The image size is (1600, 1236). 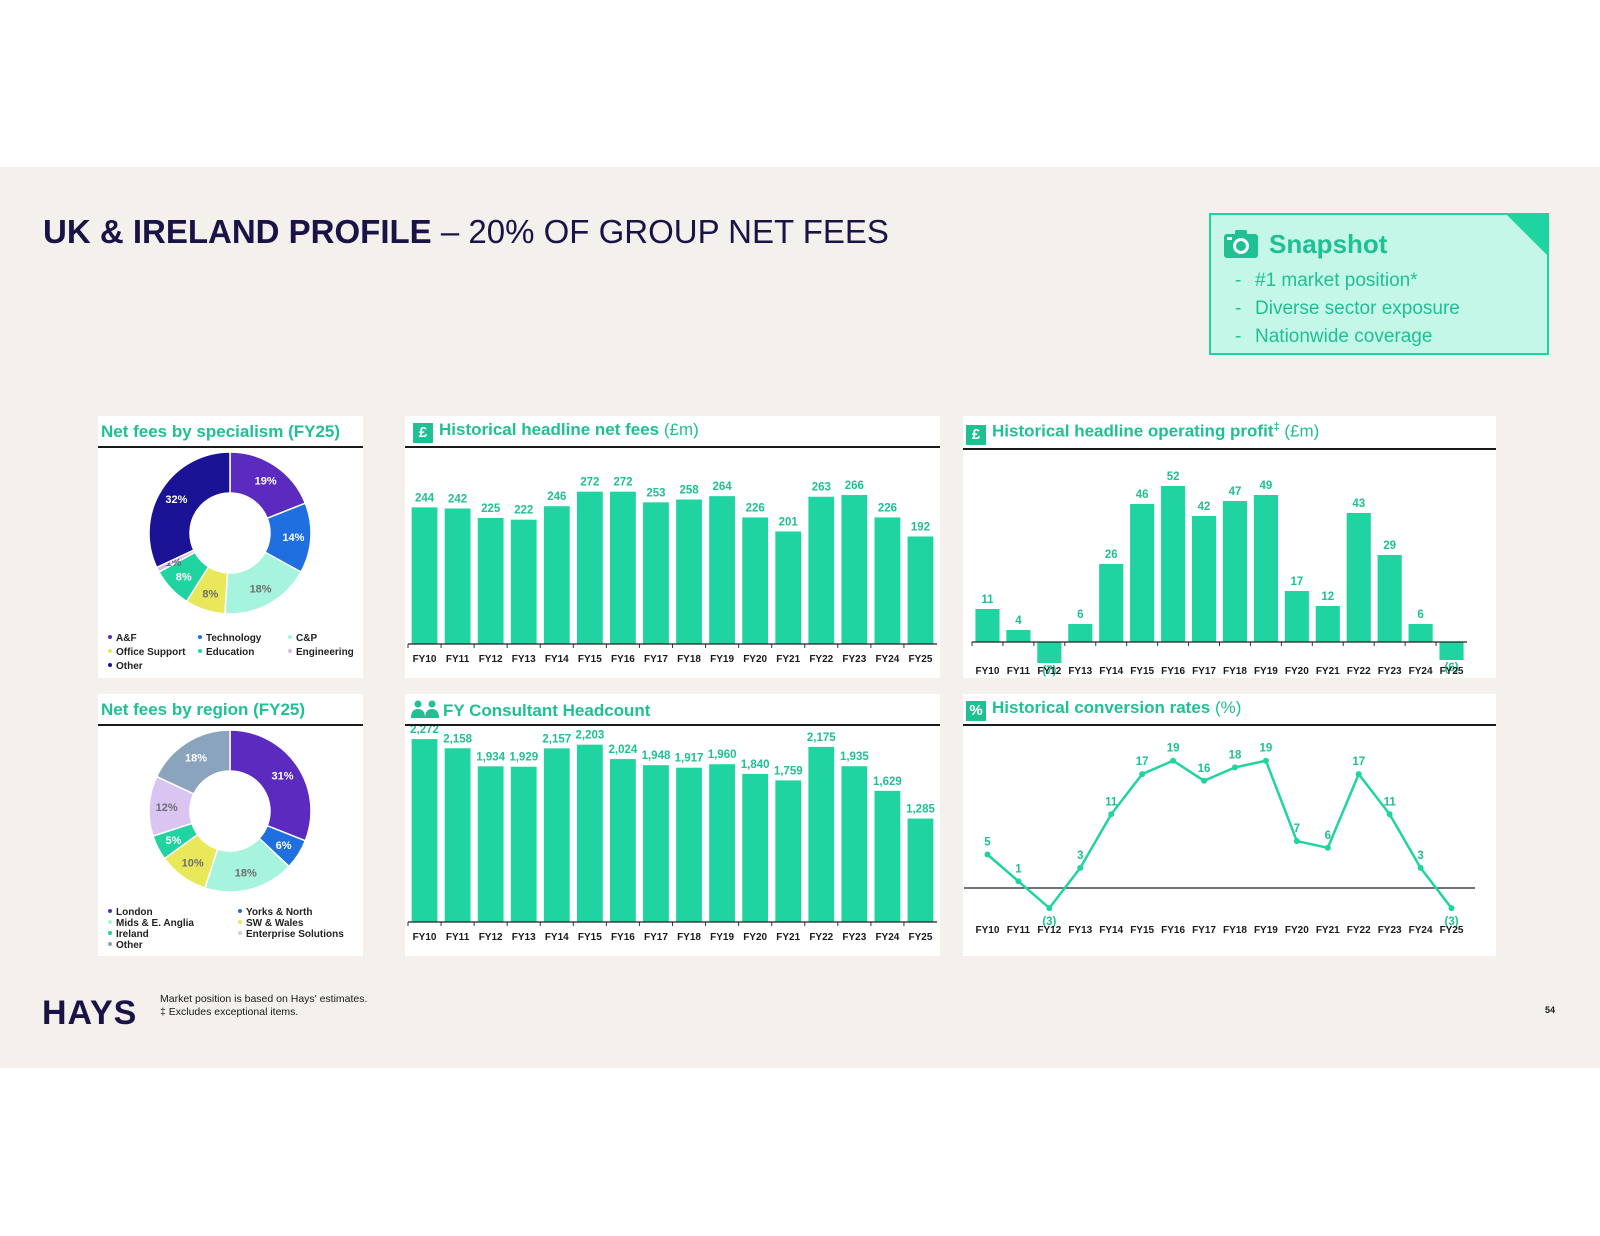 What do you see at coordinates (1266, 930) in the screenshot?
I see `tick-label: FY19` at bounding box center [1266, 930].